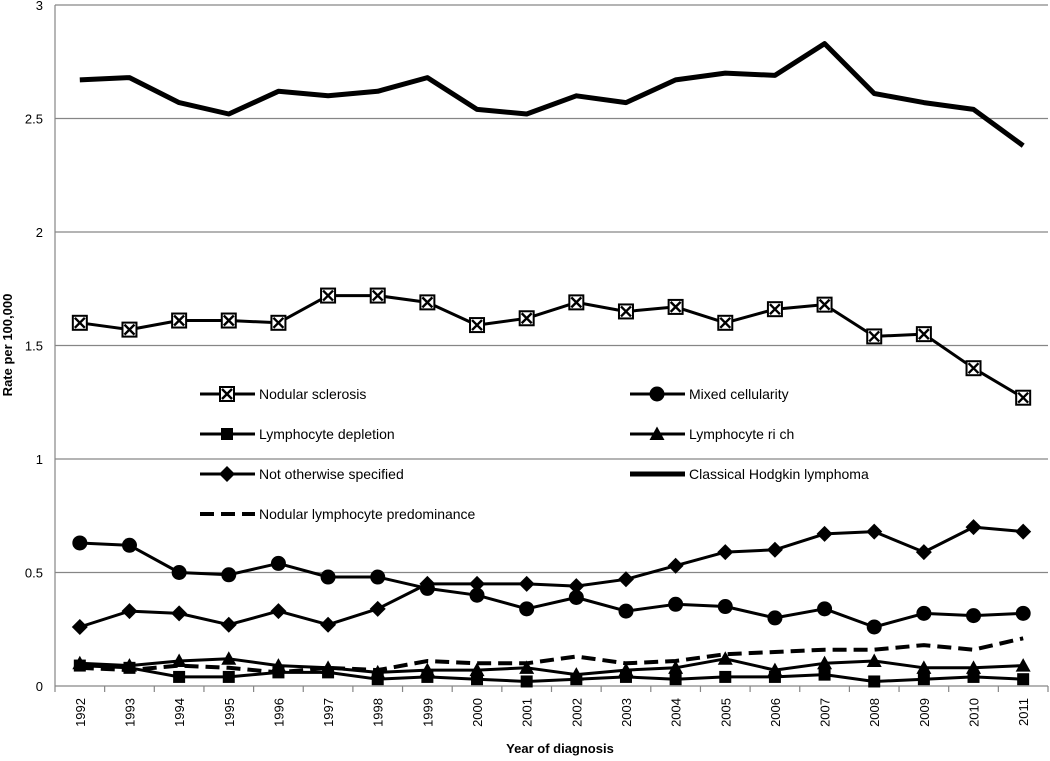 The width and height of the screenshot is (1050, 761). I want to click on x-tick-label: 2009, so click(924, 712).